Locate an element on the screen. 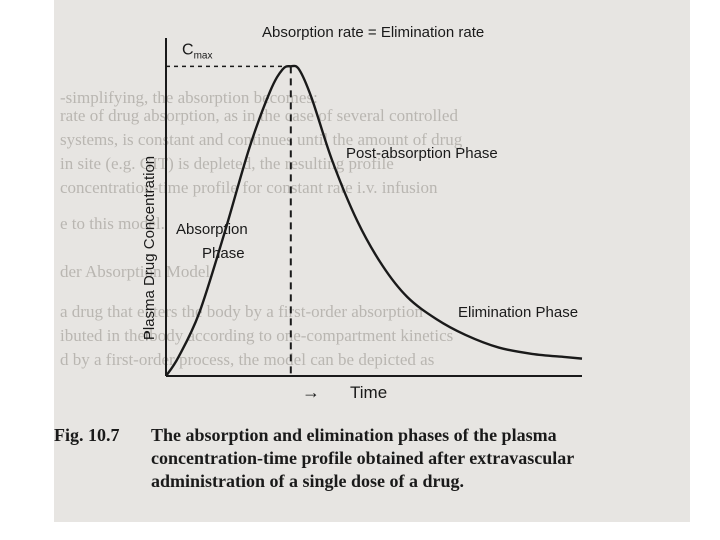 This screenshot has width=720, height=540. x-axis-label: Time is located at coordinates (368, 392).